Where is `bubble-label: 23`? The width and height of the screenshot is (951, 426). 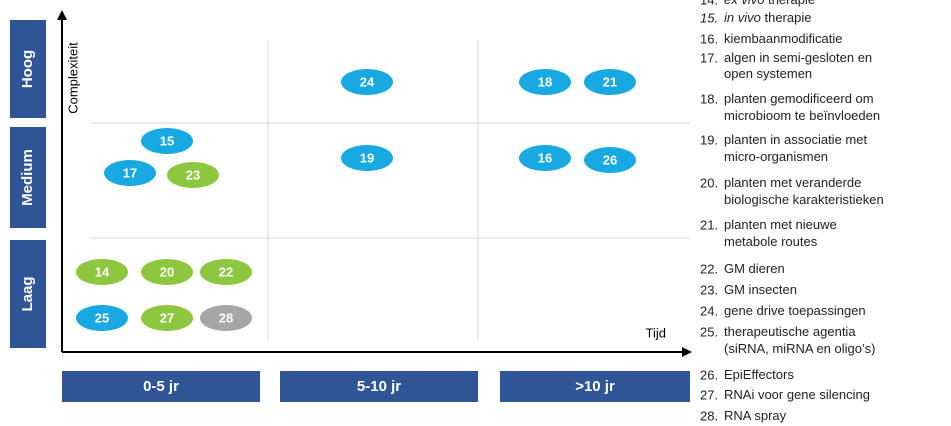
bubble-label: 23 is located at coordinates (193, 174).